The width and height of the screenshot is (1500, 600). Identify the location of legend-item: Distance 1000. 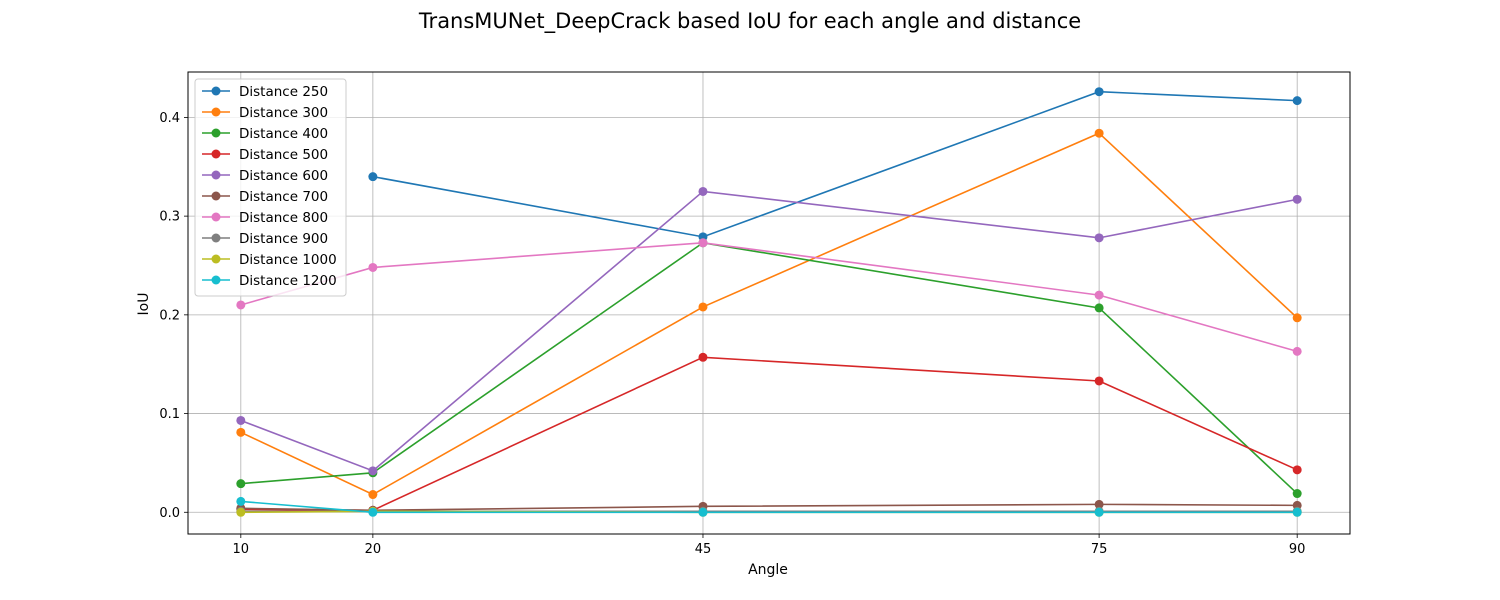
(269, 260).